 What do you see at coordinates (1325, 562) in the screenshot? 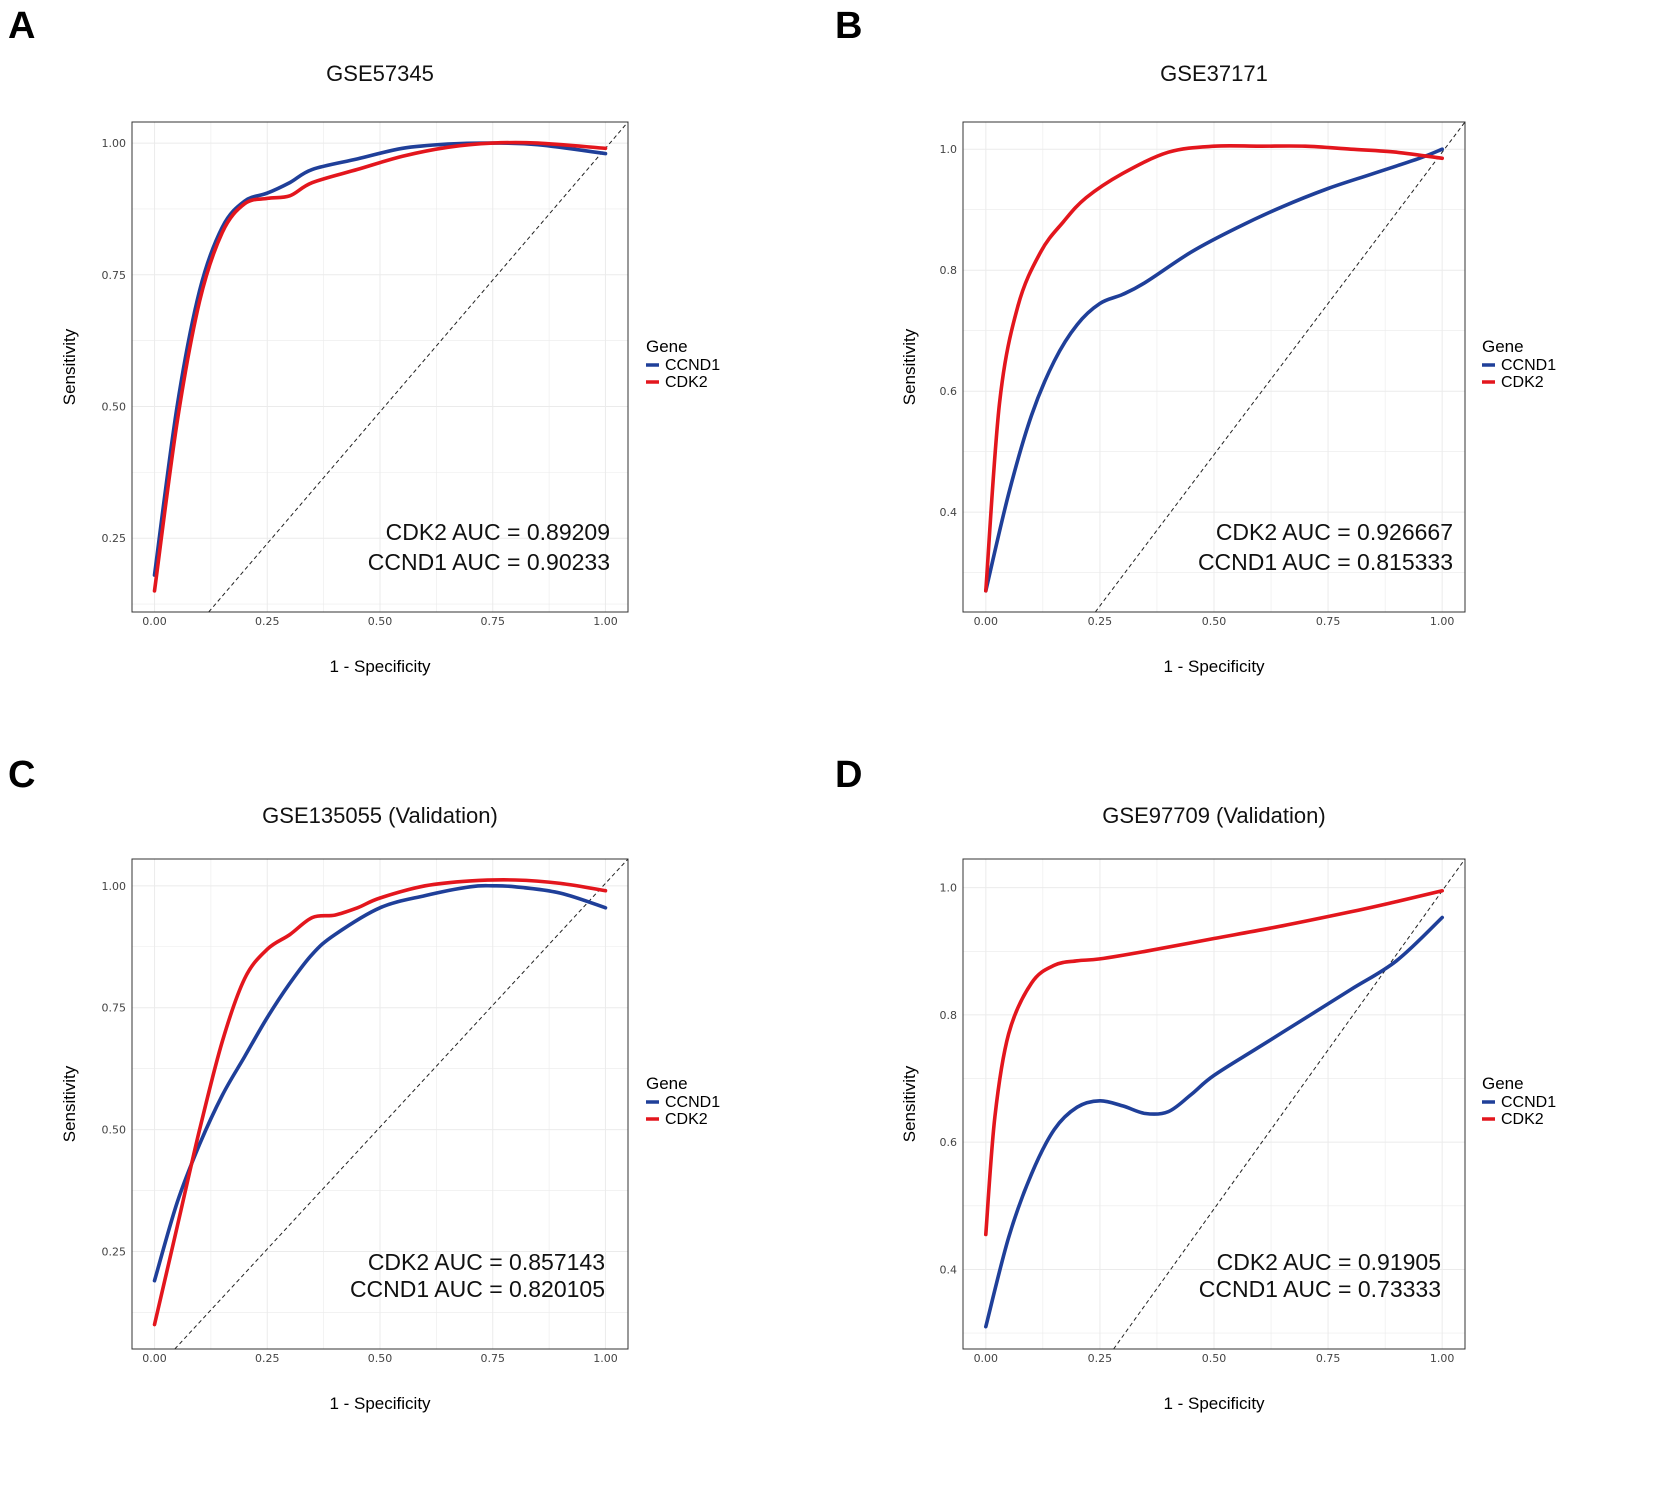
I see `auc-annotation-ccnd1: CCND1 AUC = 0.815333` at bounding box center [1325, 562].